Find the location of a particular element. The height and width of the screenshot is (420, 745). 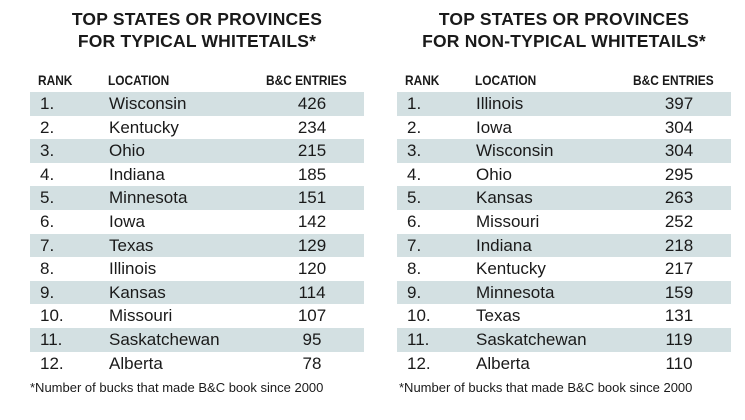

entries-cell: 234 is located at coordinates (312, 127).